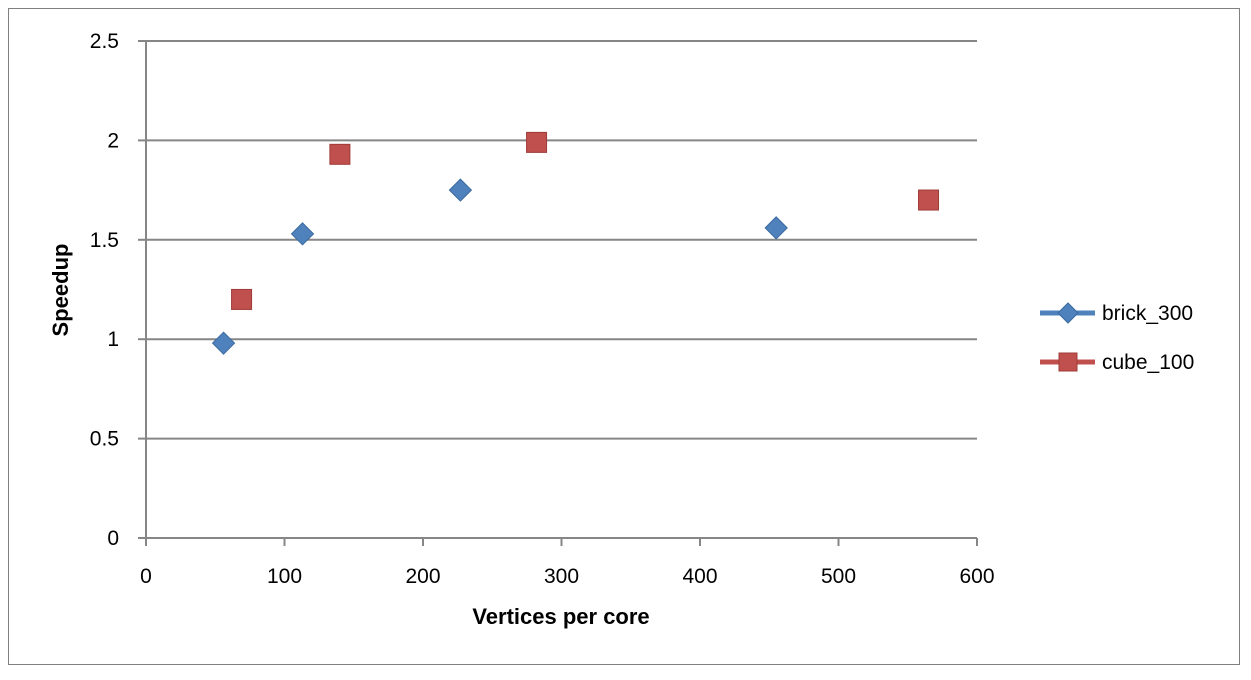  I want to click on x-tick-label: 200, so click(422, 576).